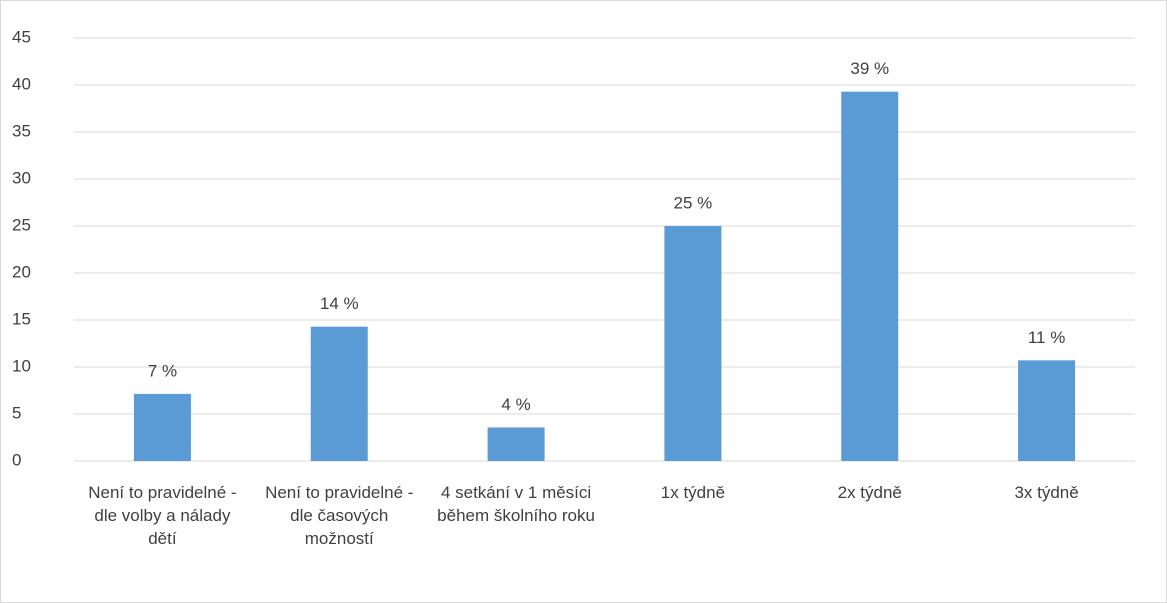 The image size is (1167, 603). Describe the element at coordinates (21, 83) in the screenshot. I see `y-tick-label: 40` at that location.